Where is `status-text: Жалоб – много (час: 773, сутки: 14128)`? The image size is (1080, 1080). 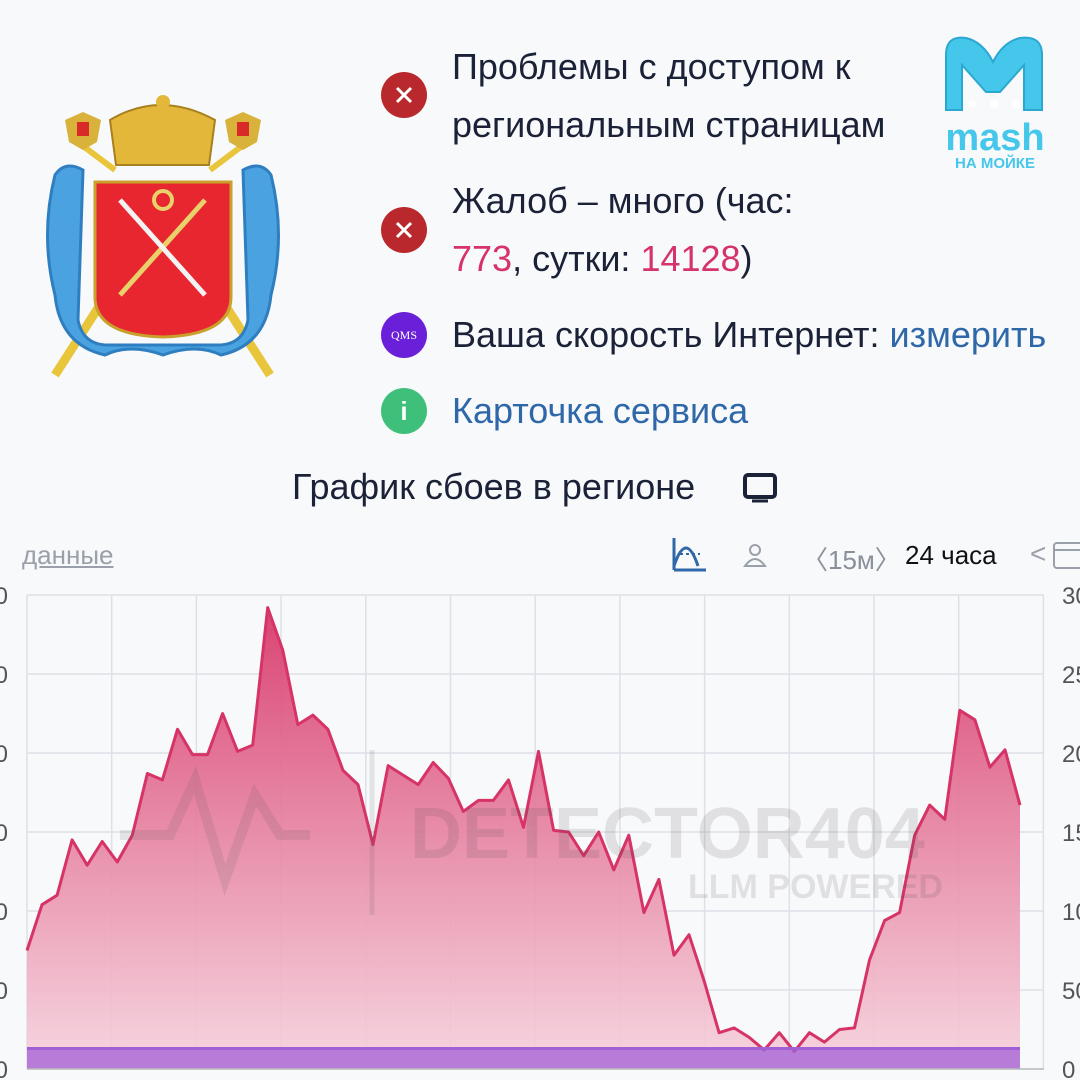
status-text: Жалоб – много (час: 773, сутки: 14128) is located at coordinates (623, 230).